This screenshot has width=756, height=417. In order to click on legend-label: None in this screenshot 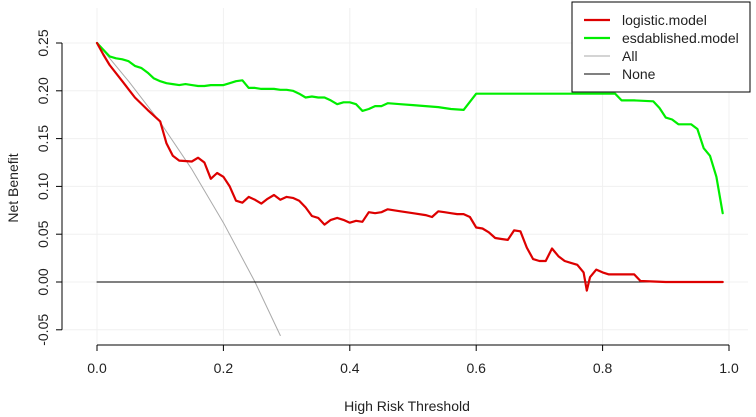, I will do `click(639, 74)`.